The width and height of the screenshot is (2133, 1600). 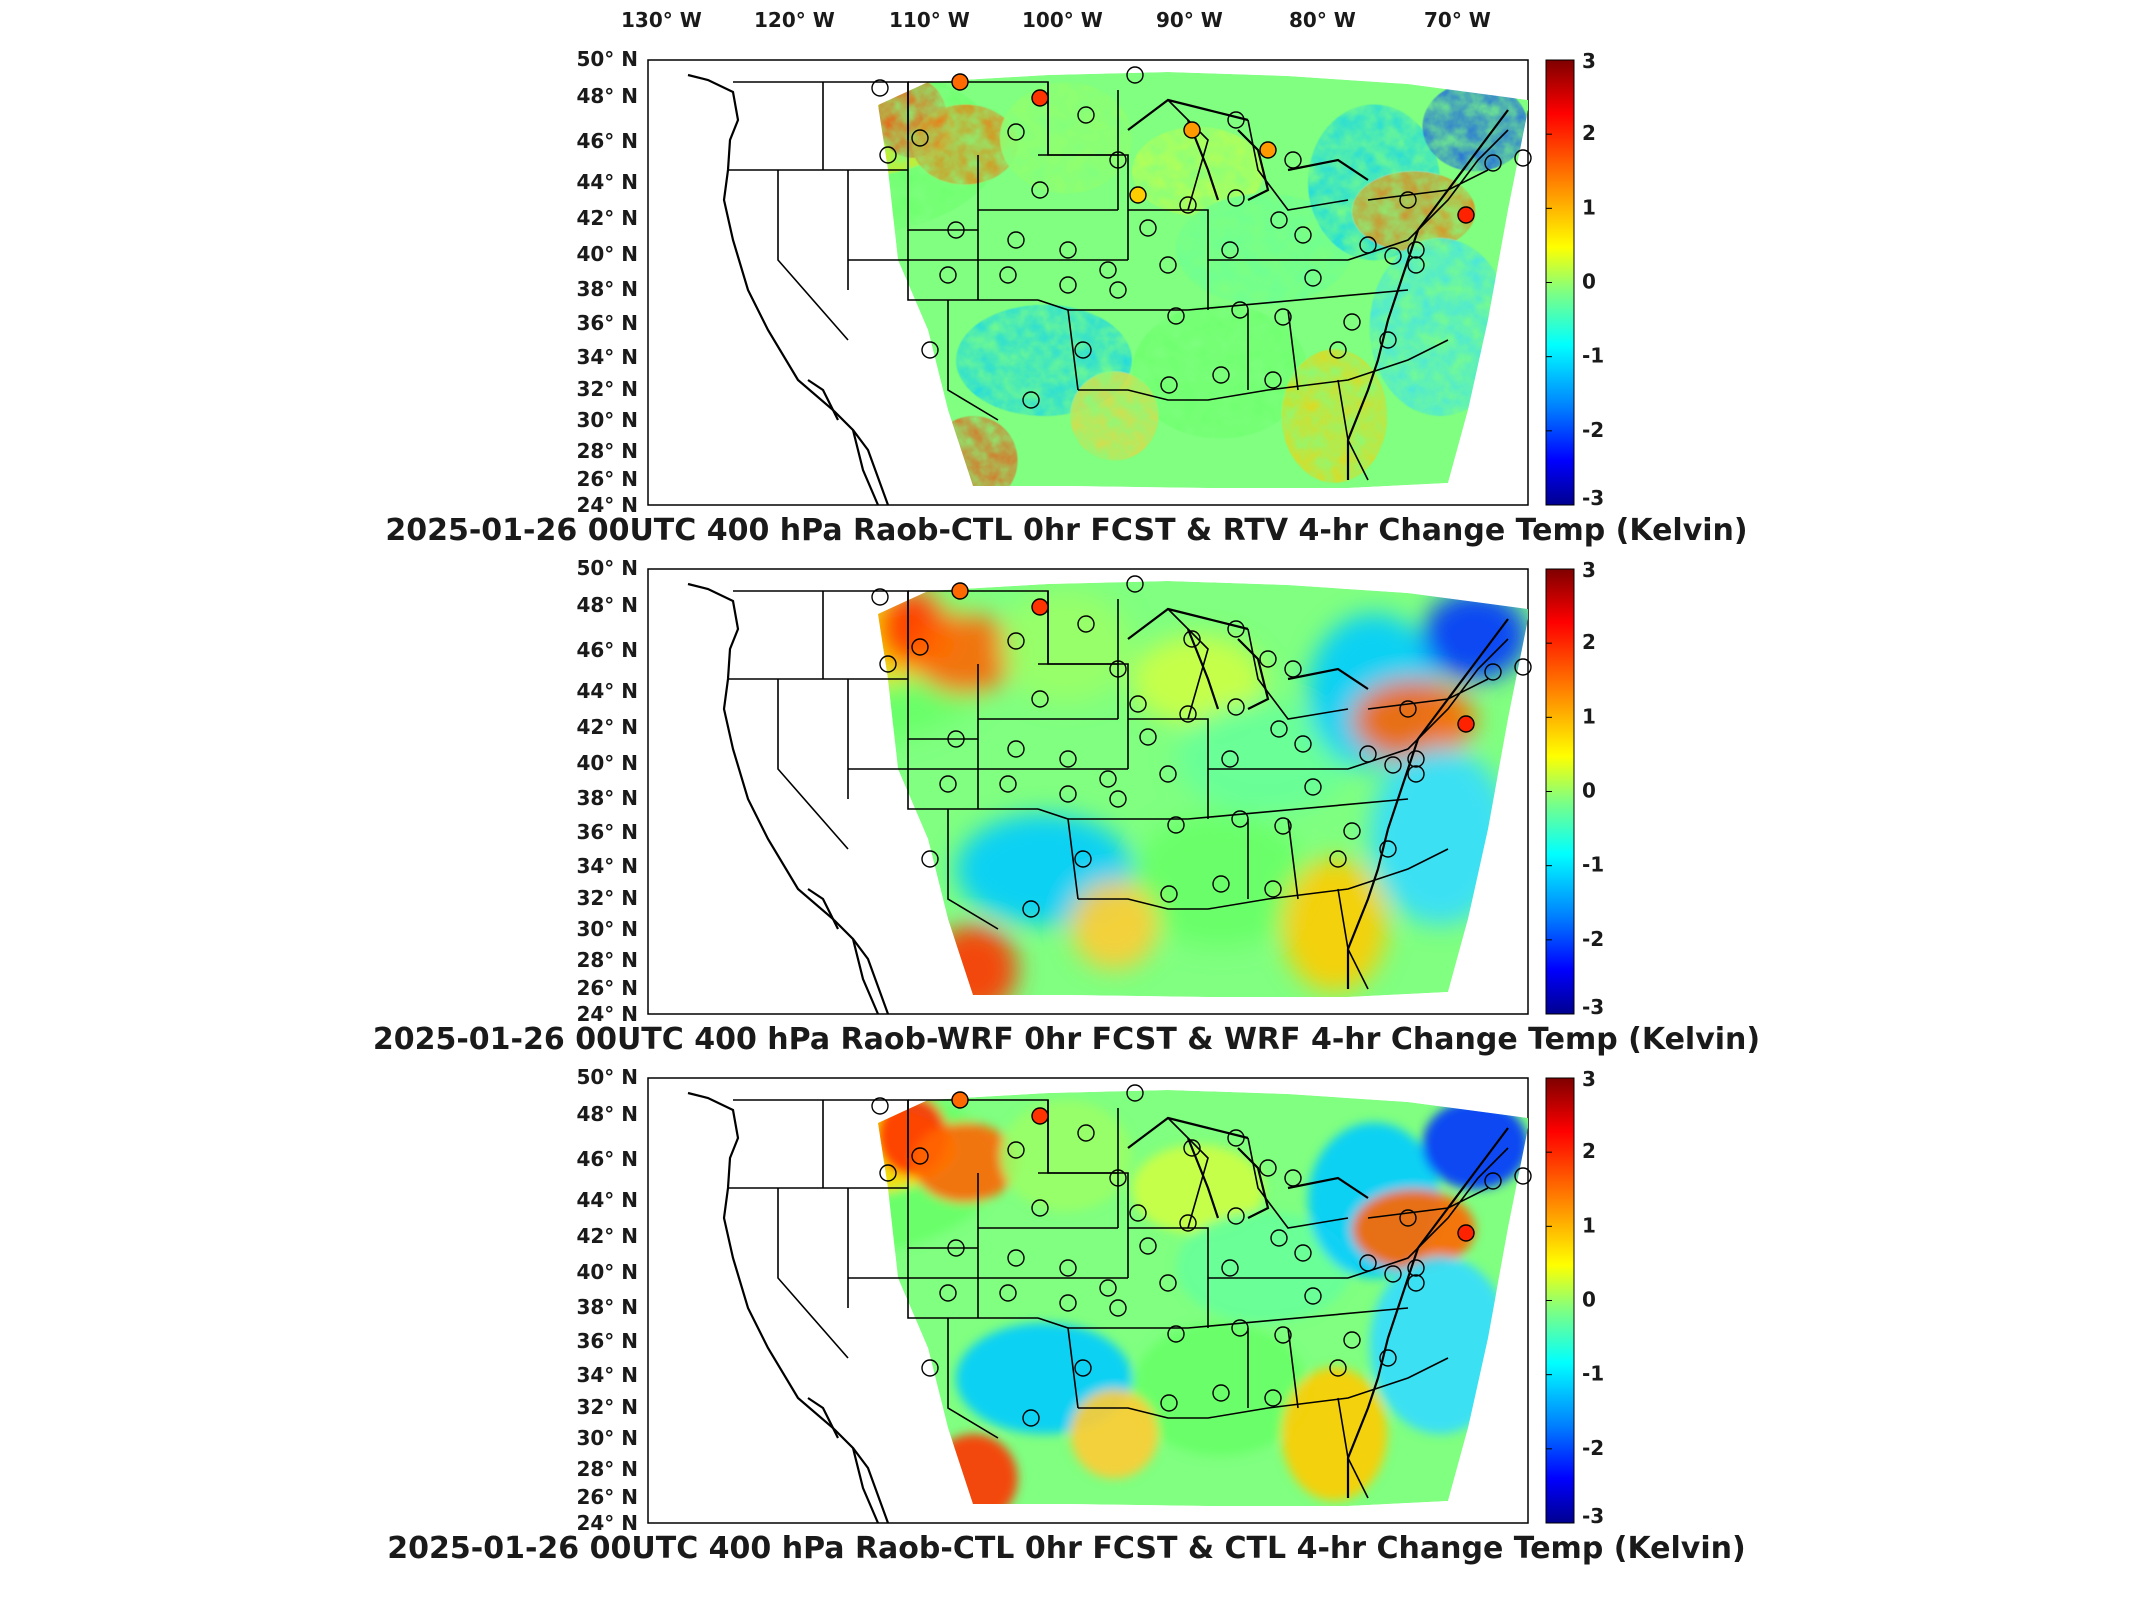 What do you see at coordinates (1322, 20) in the screenshot?
I see `lon-label: 80° W` at bounding box center [1322, 20].